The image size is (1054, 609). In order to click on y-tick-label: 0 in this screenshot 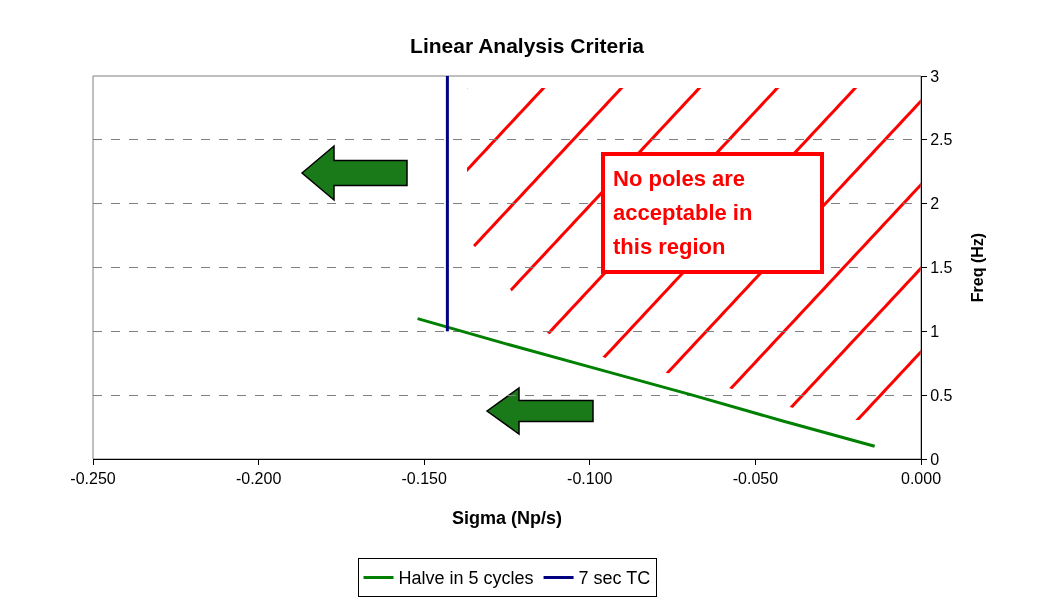, I will do `click(935, 459)`.